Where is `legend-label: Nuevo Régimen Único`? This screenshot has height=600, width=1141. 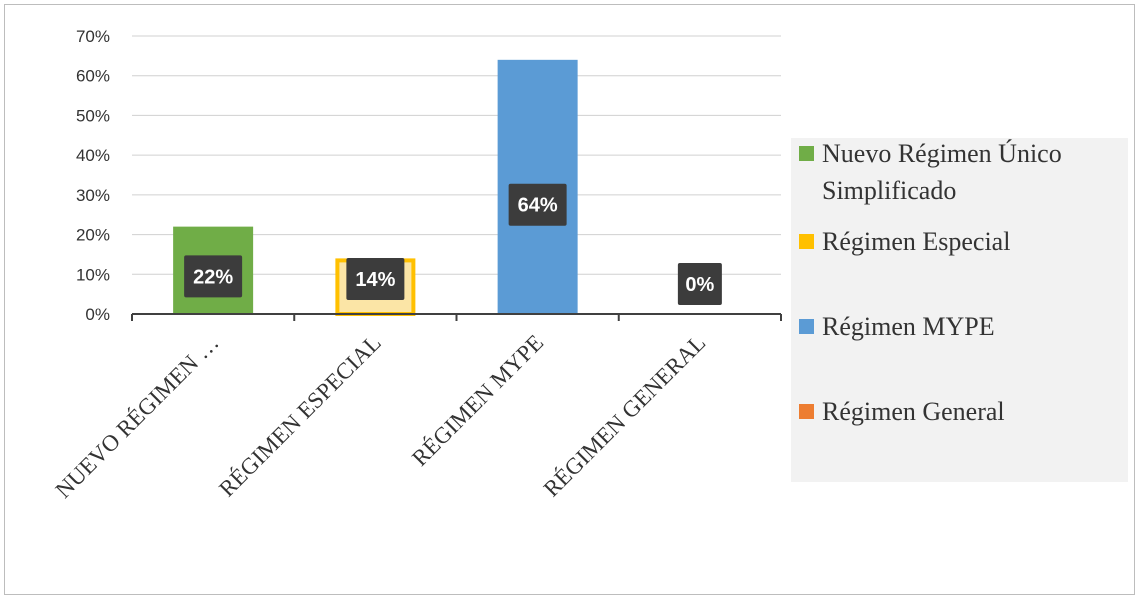
legend-label: Nuevo Régimen Único is located at coordinates (942, 153).